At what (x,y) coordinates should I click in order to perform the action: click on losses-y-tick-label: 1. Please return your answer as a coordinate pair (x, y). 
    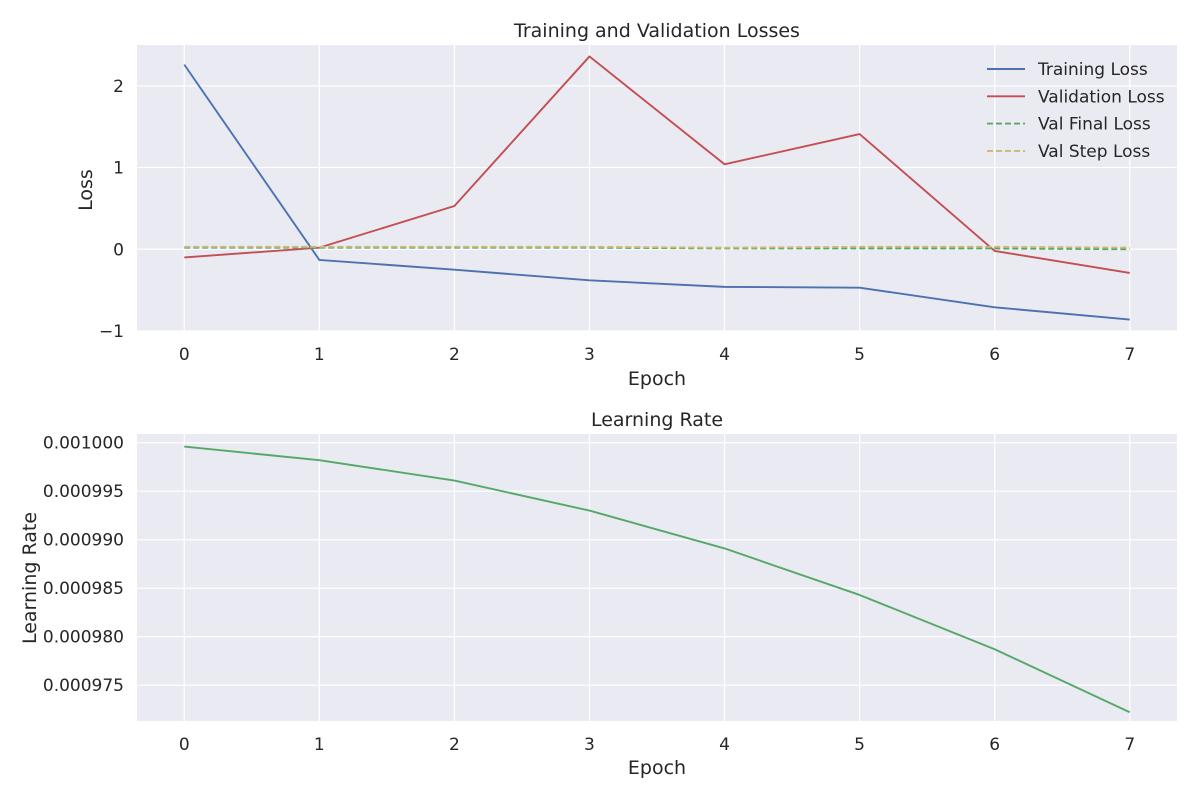
    Looking at the image, I should click on (118, 169).